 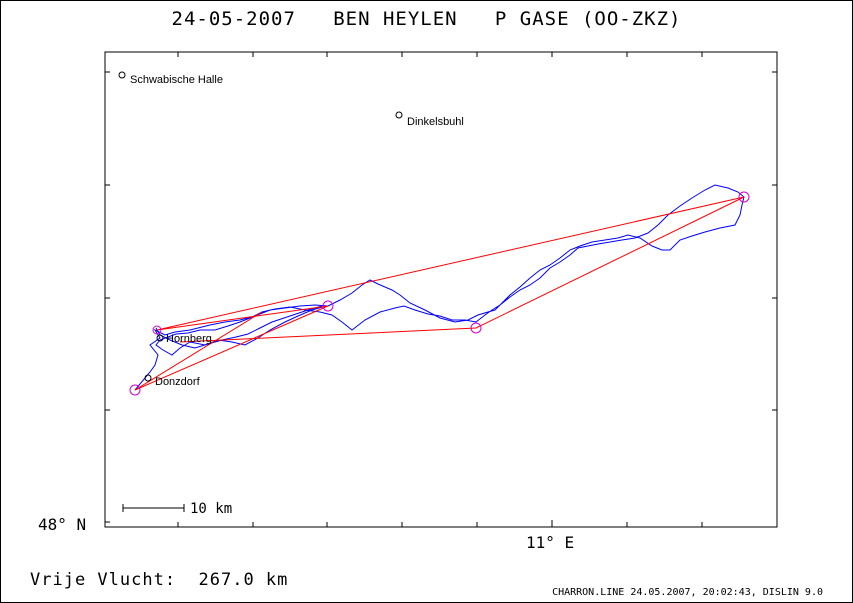 I want to click on scale-bar: 10 km, so click(x=177, y=509).